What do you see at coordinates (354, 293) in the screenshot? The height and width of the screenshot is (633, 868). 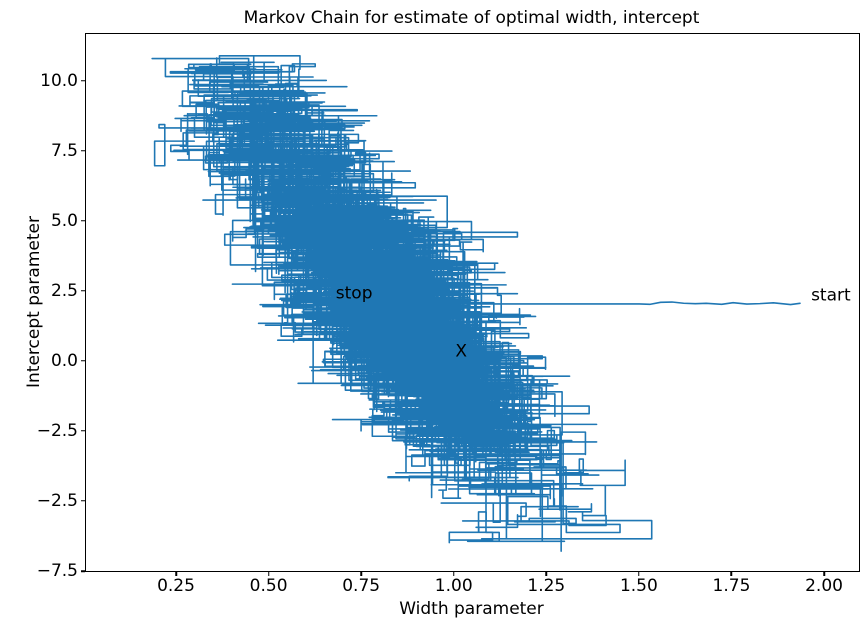 I see `annotation-stop: stop` at bounding box center [354, 293].